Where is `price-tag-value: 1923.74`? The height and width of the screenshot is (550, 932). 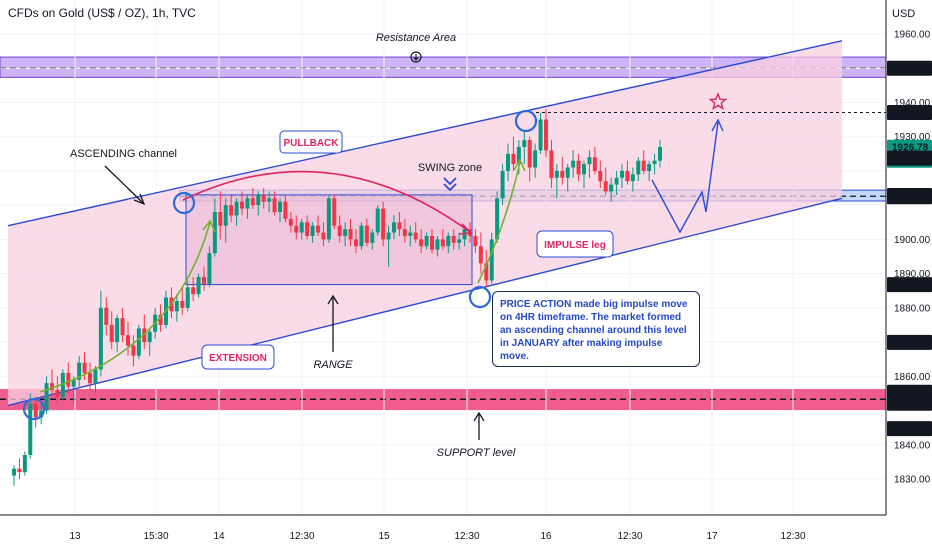 price-tag-value: 1923.74 is located at coordinates (910, 159).